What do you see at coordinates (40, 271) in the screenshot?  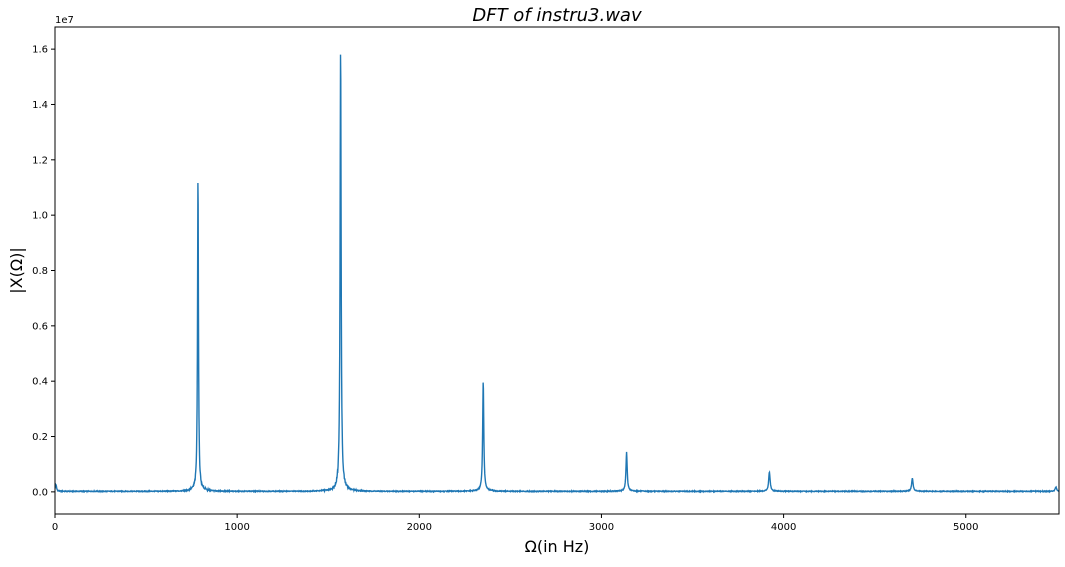 I see `y-tick-label: 0.8` at bounding box center [40, 271].